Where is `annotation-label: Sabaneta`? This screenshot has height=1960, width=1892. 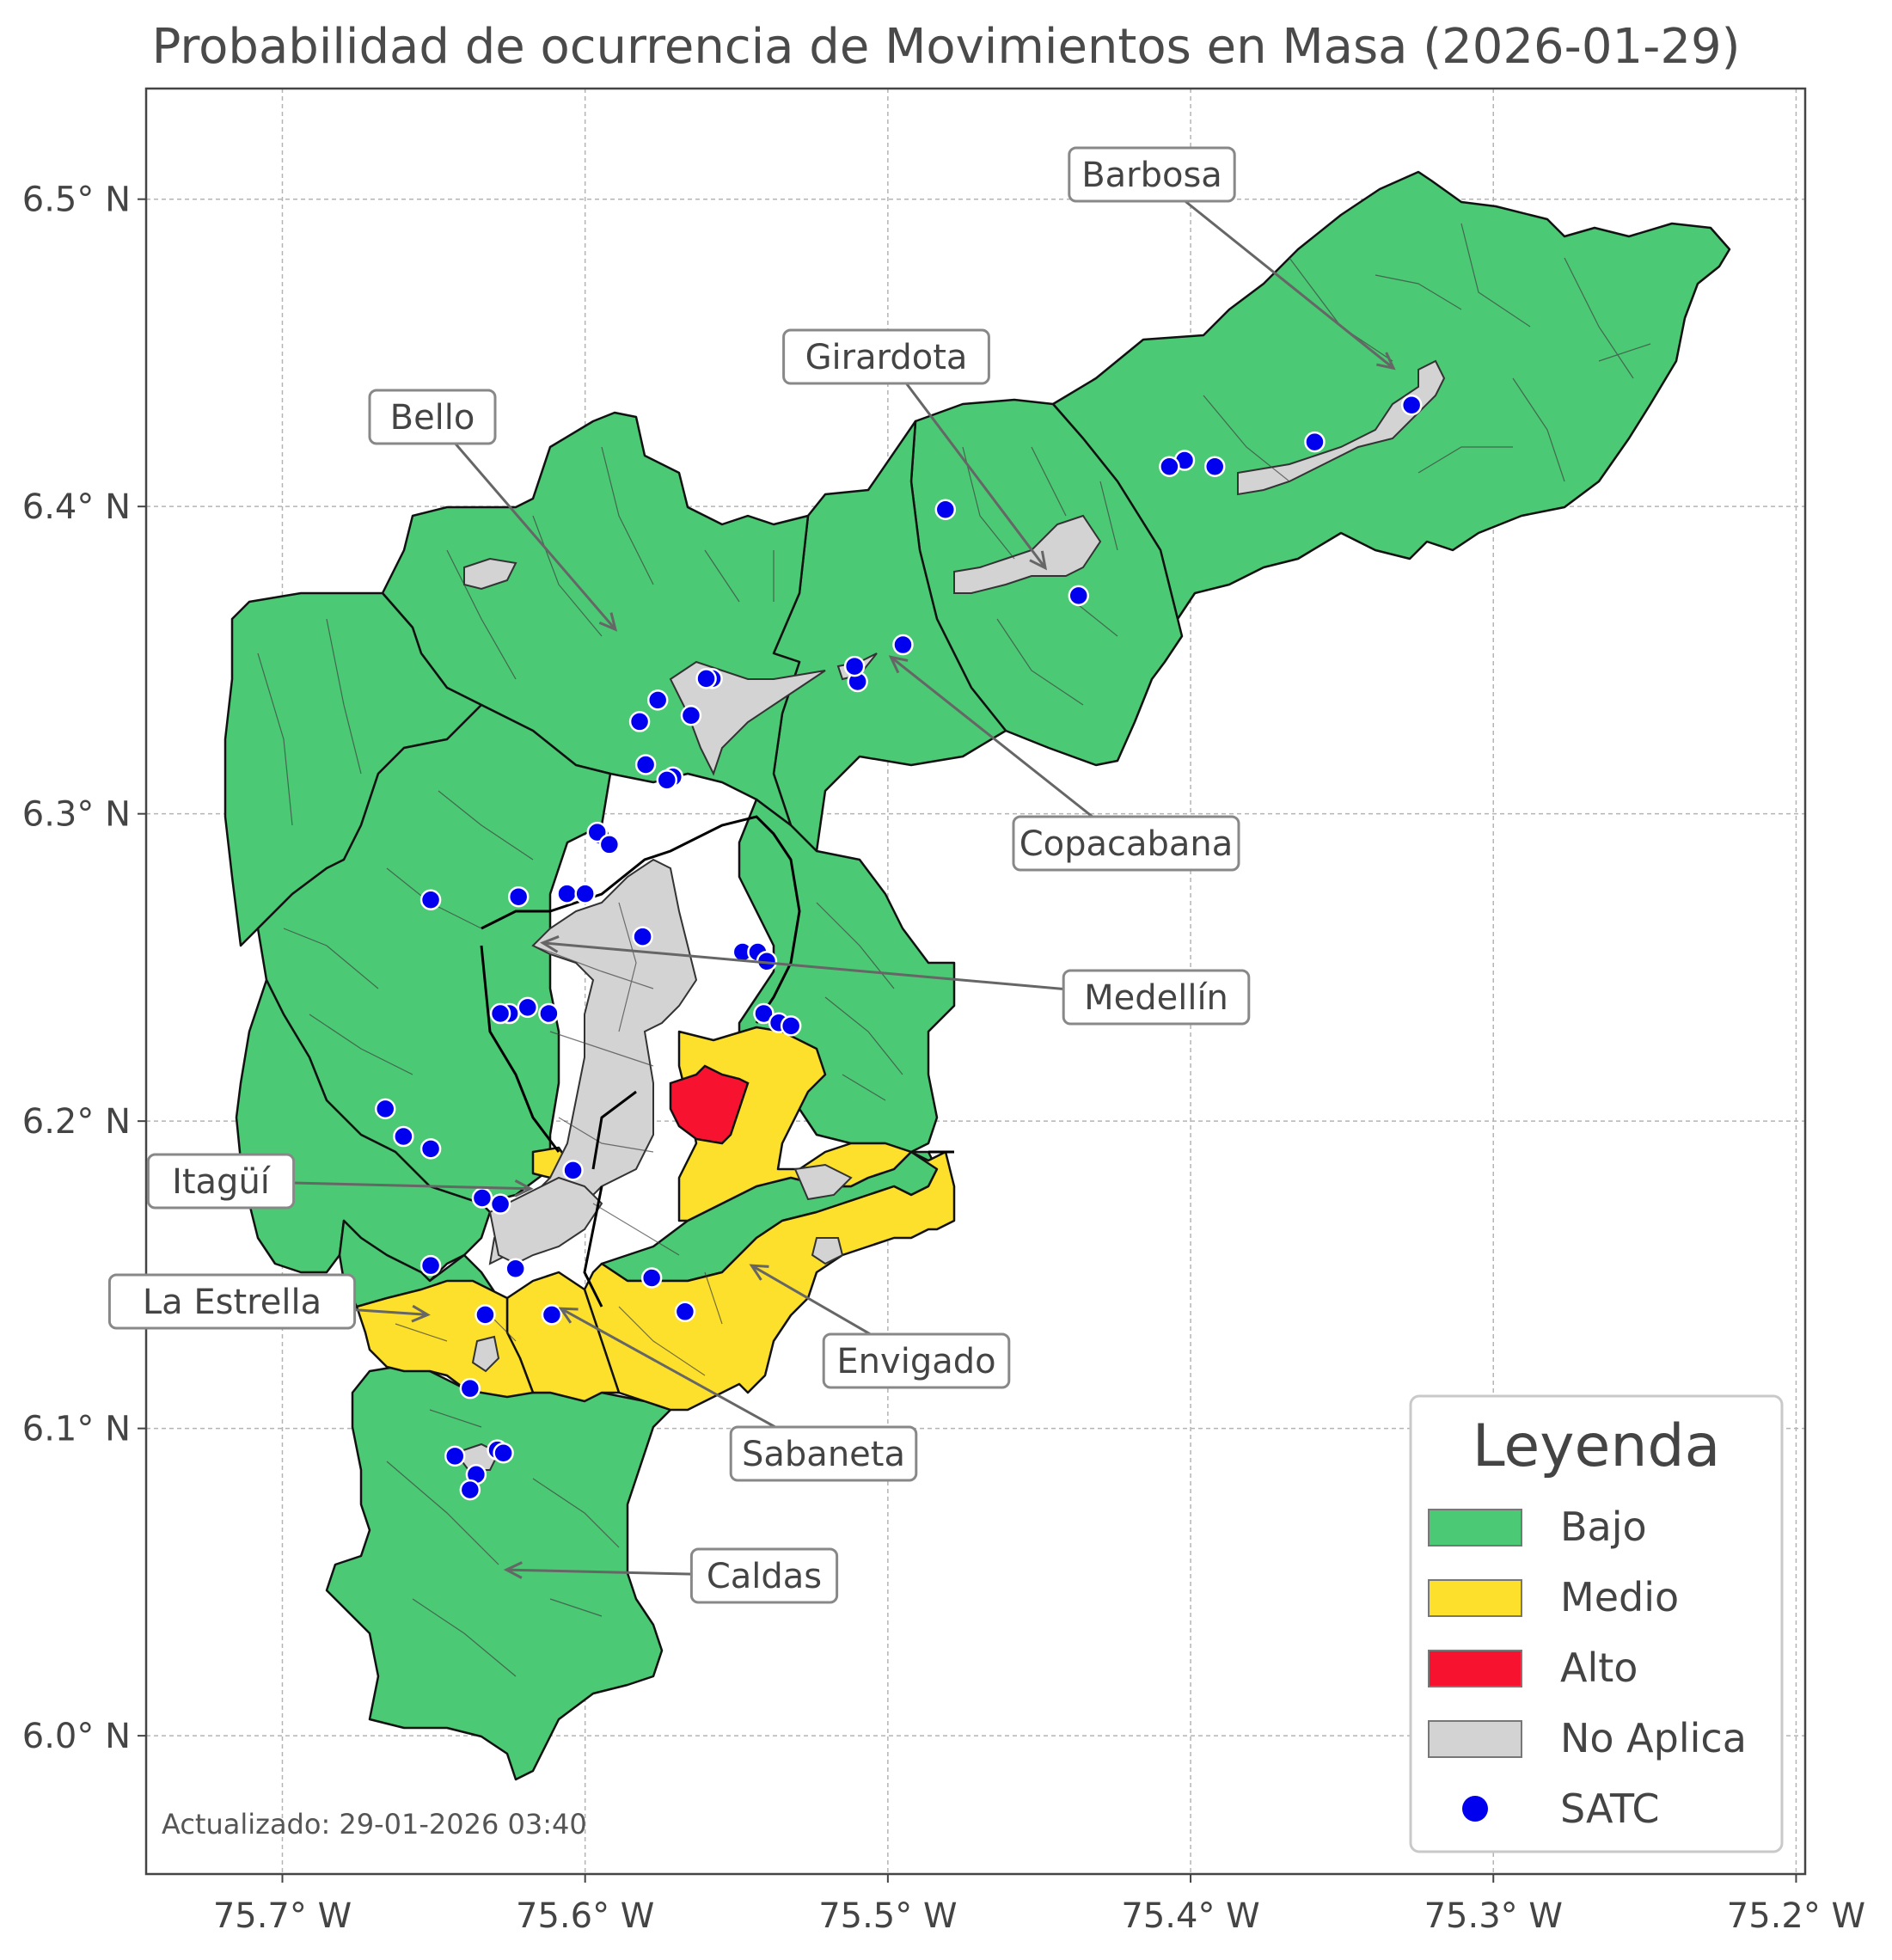 annotation-label: Sabaneta is located at coordinates (823, 1454).